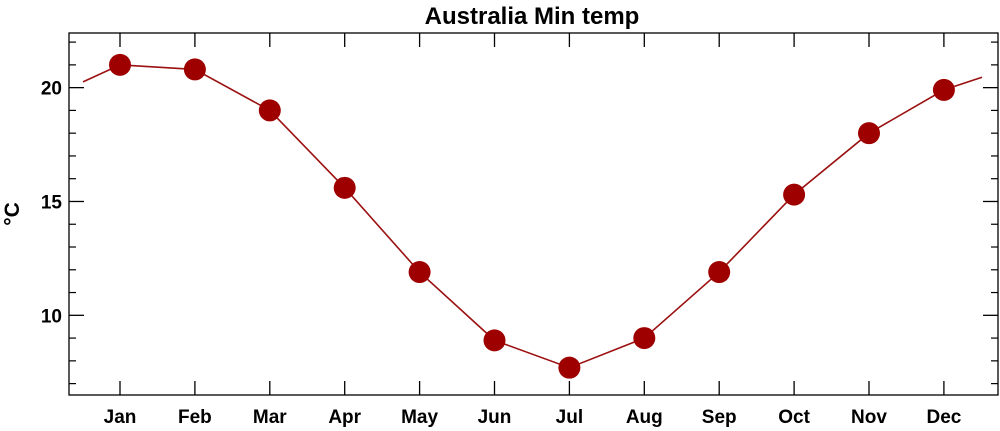 The image size is (1000, 431). I want to click on x-tick-label-feb: Feb, so click(195, 417).